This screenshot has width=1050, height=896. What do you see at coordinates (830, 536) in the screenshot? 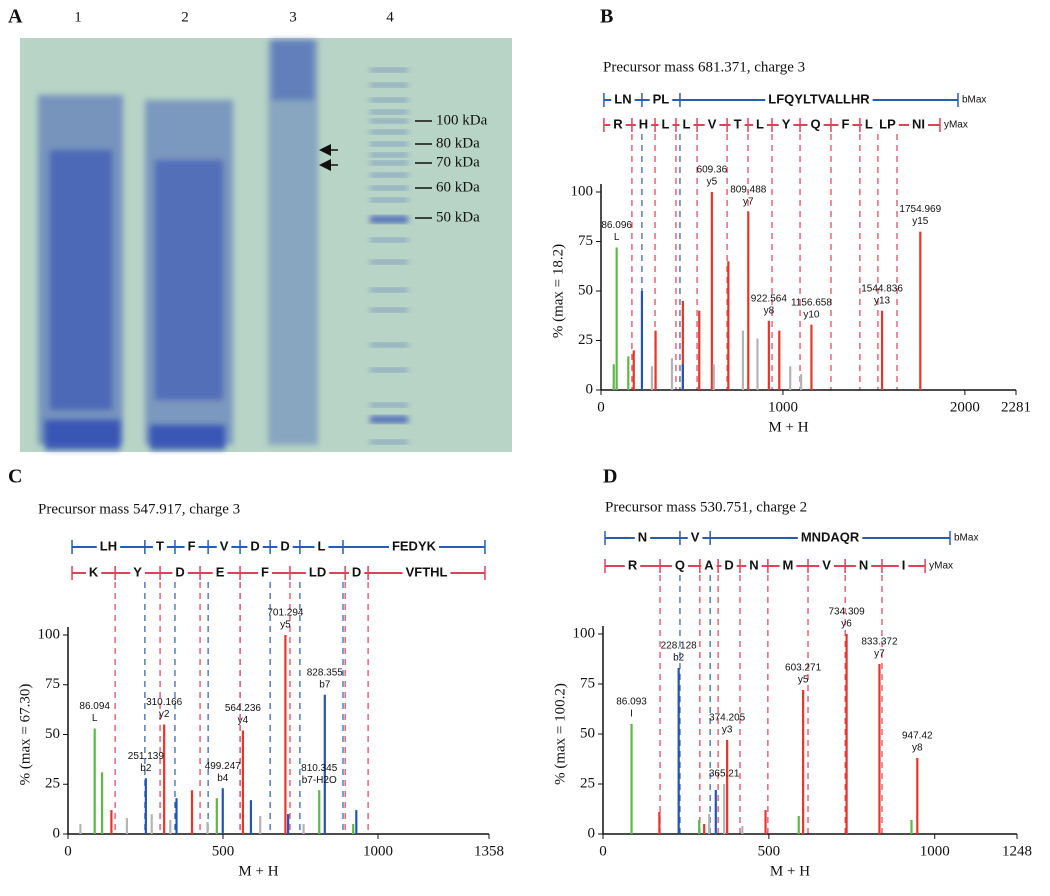
I see `ladder-label: MNDAQR` at bounding box center [830, 536].